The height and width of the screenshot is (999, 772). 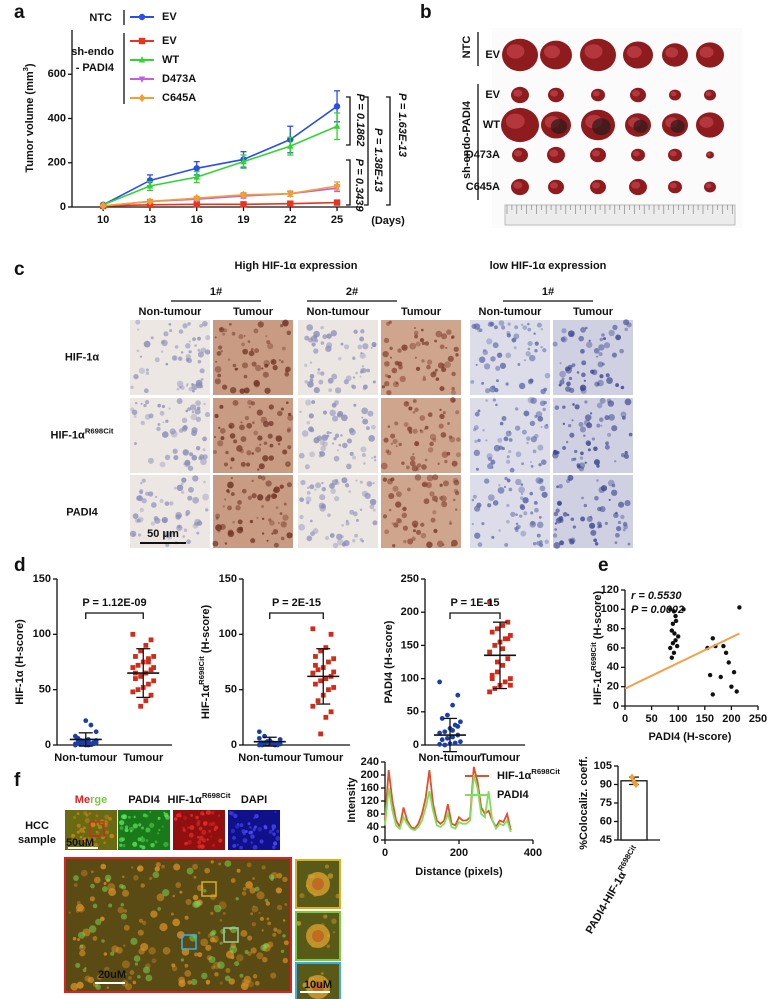 I want to click on tumor-dark, so click(x=601, y=127).